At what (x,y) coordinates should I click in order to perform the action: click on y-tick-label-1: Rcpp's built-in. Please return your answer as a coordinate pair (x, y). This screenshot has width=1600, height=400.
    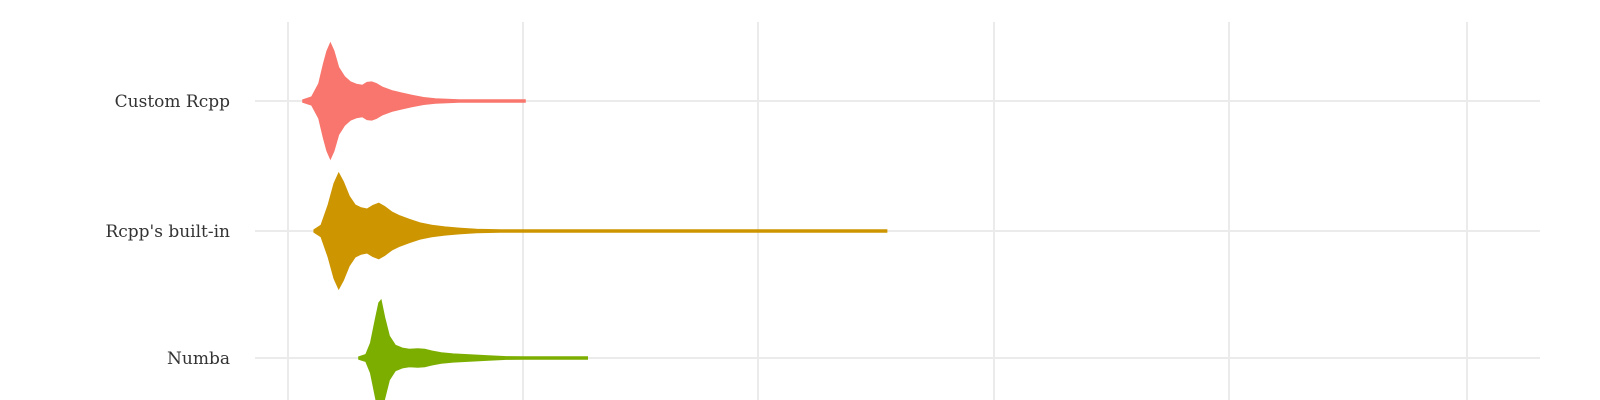
    Looking at the image, I should click on (167, 232).